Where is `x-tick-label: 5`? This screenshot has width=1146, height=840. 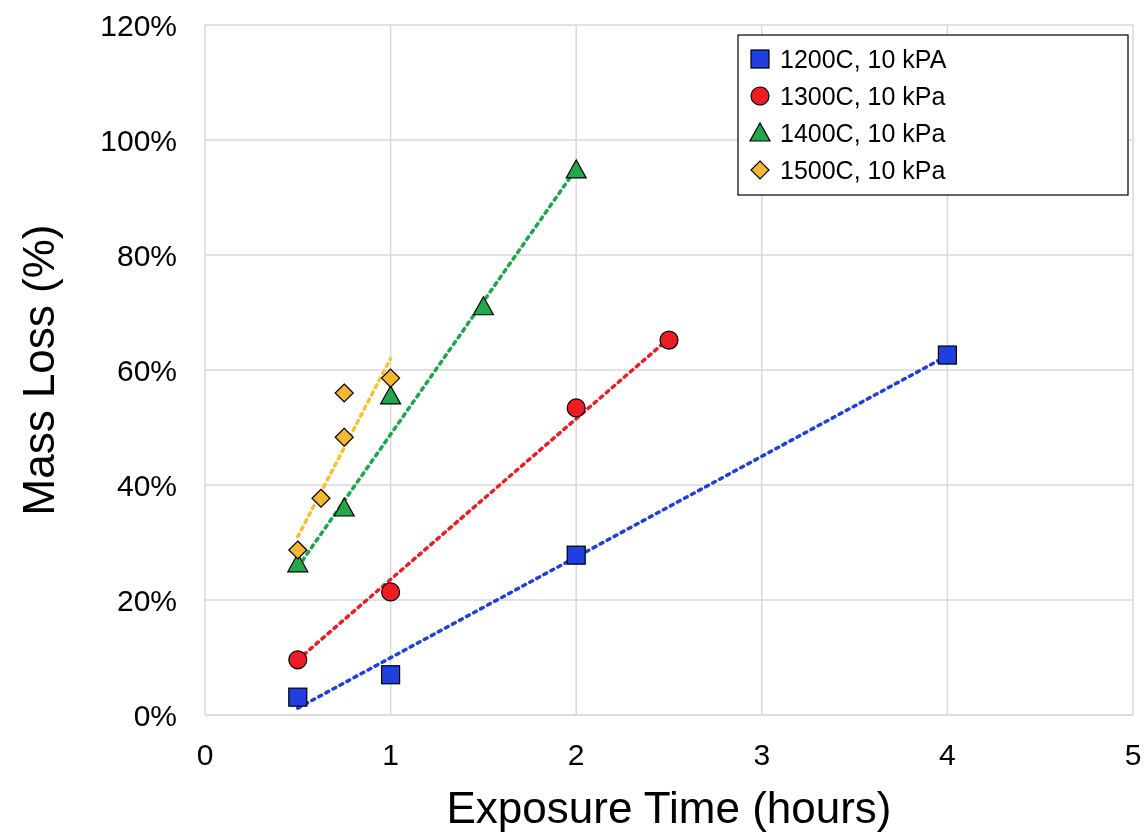 x-tick-label: 5 is located at coordinates (1133, 754).